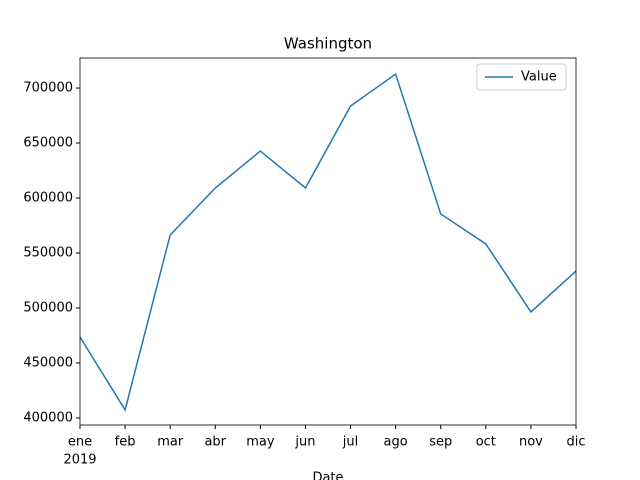 The height and width of the screenshot is (480, 640). I want to click on legend-label: Value, so click(539, 77).